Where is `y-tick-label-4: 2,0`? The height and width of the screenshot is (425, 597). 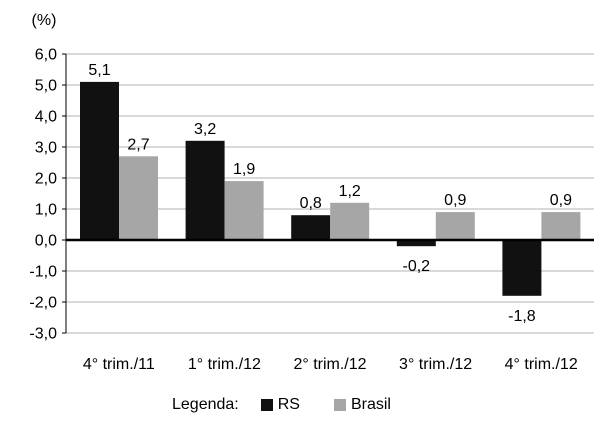
y-tick-label-4: 2,0 is located at coordinates (46, 179).